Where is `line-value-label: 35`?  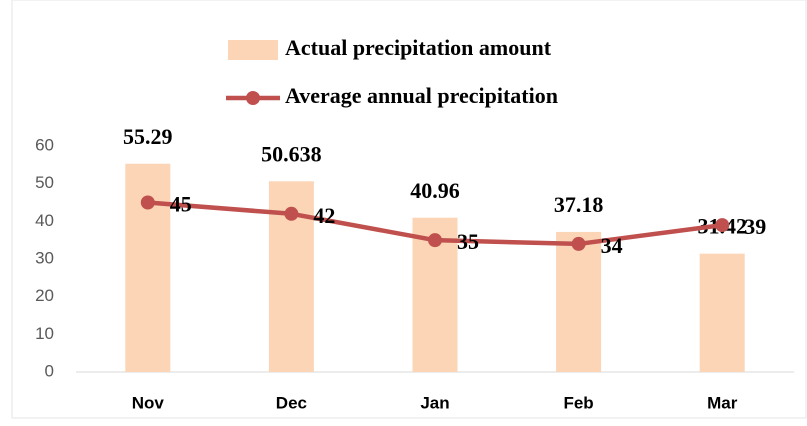 line-value-label: 35 is located at coordinates (468, 241).